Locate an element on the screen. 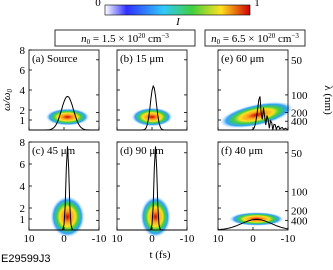  colorbar-label: I is located at coordinates (178, 22).